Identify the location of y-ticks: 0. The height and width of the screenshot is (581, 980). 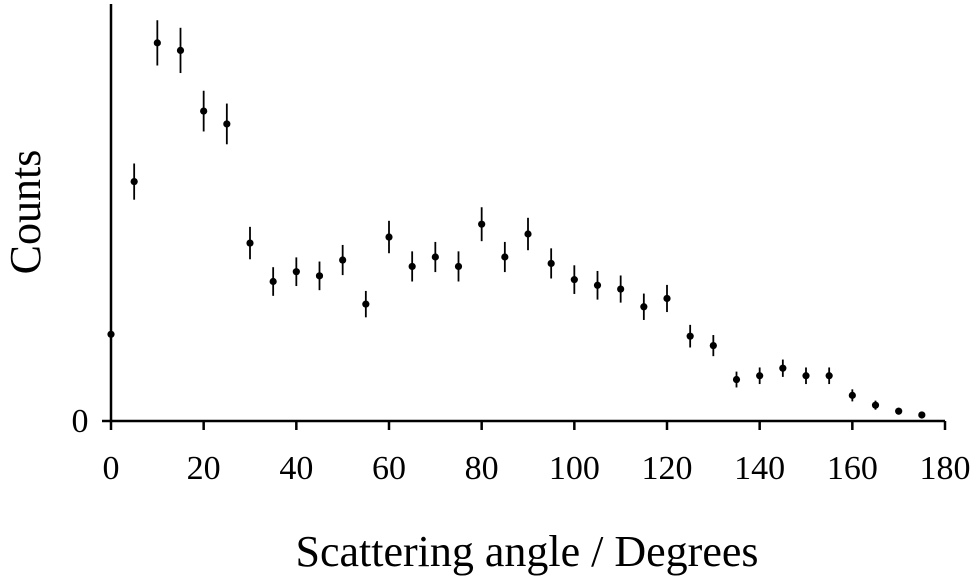
(91, 421).